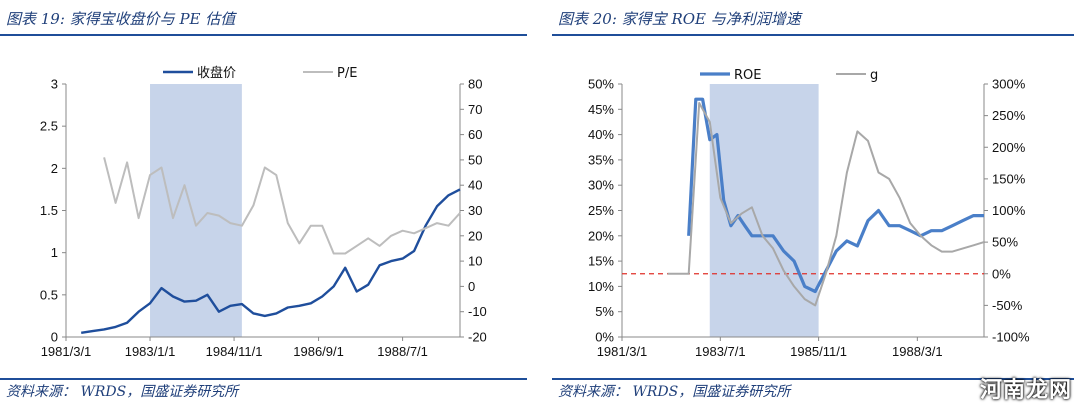 This screenshot has height=416, width=1080. I want to click on left-right-tick-label: 40, so click(475, 185).